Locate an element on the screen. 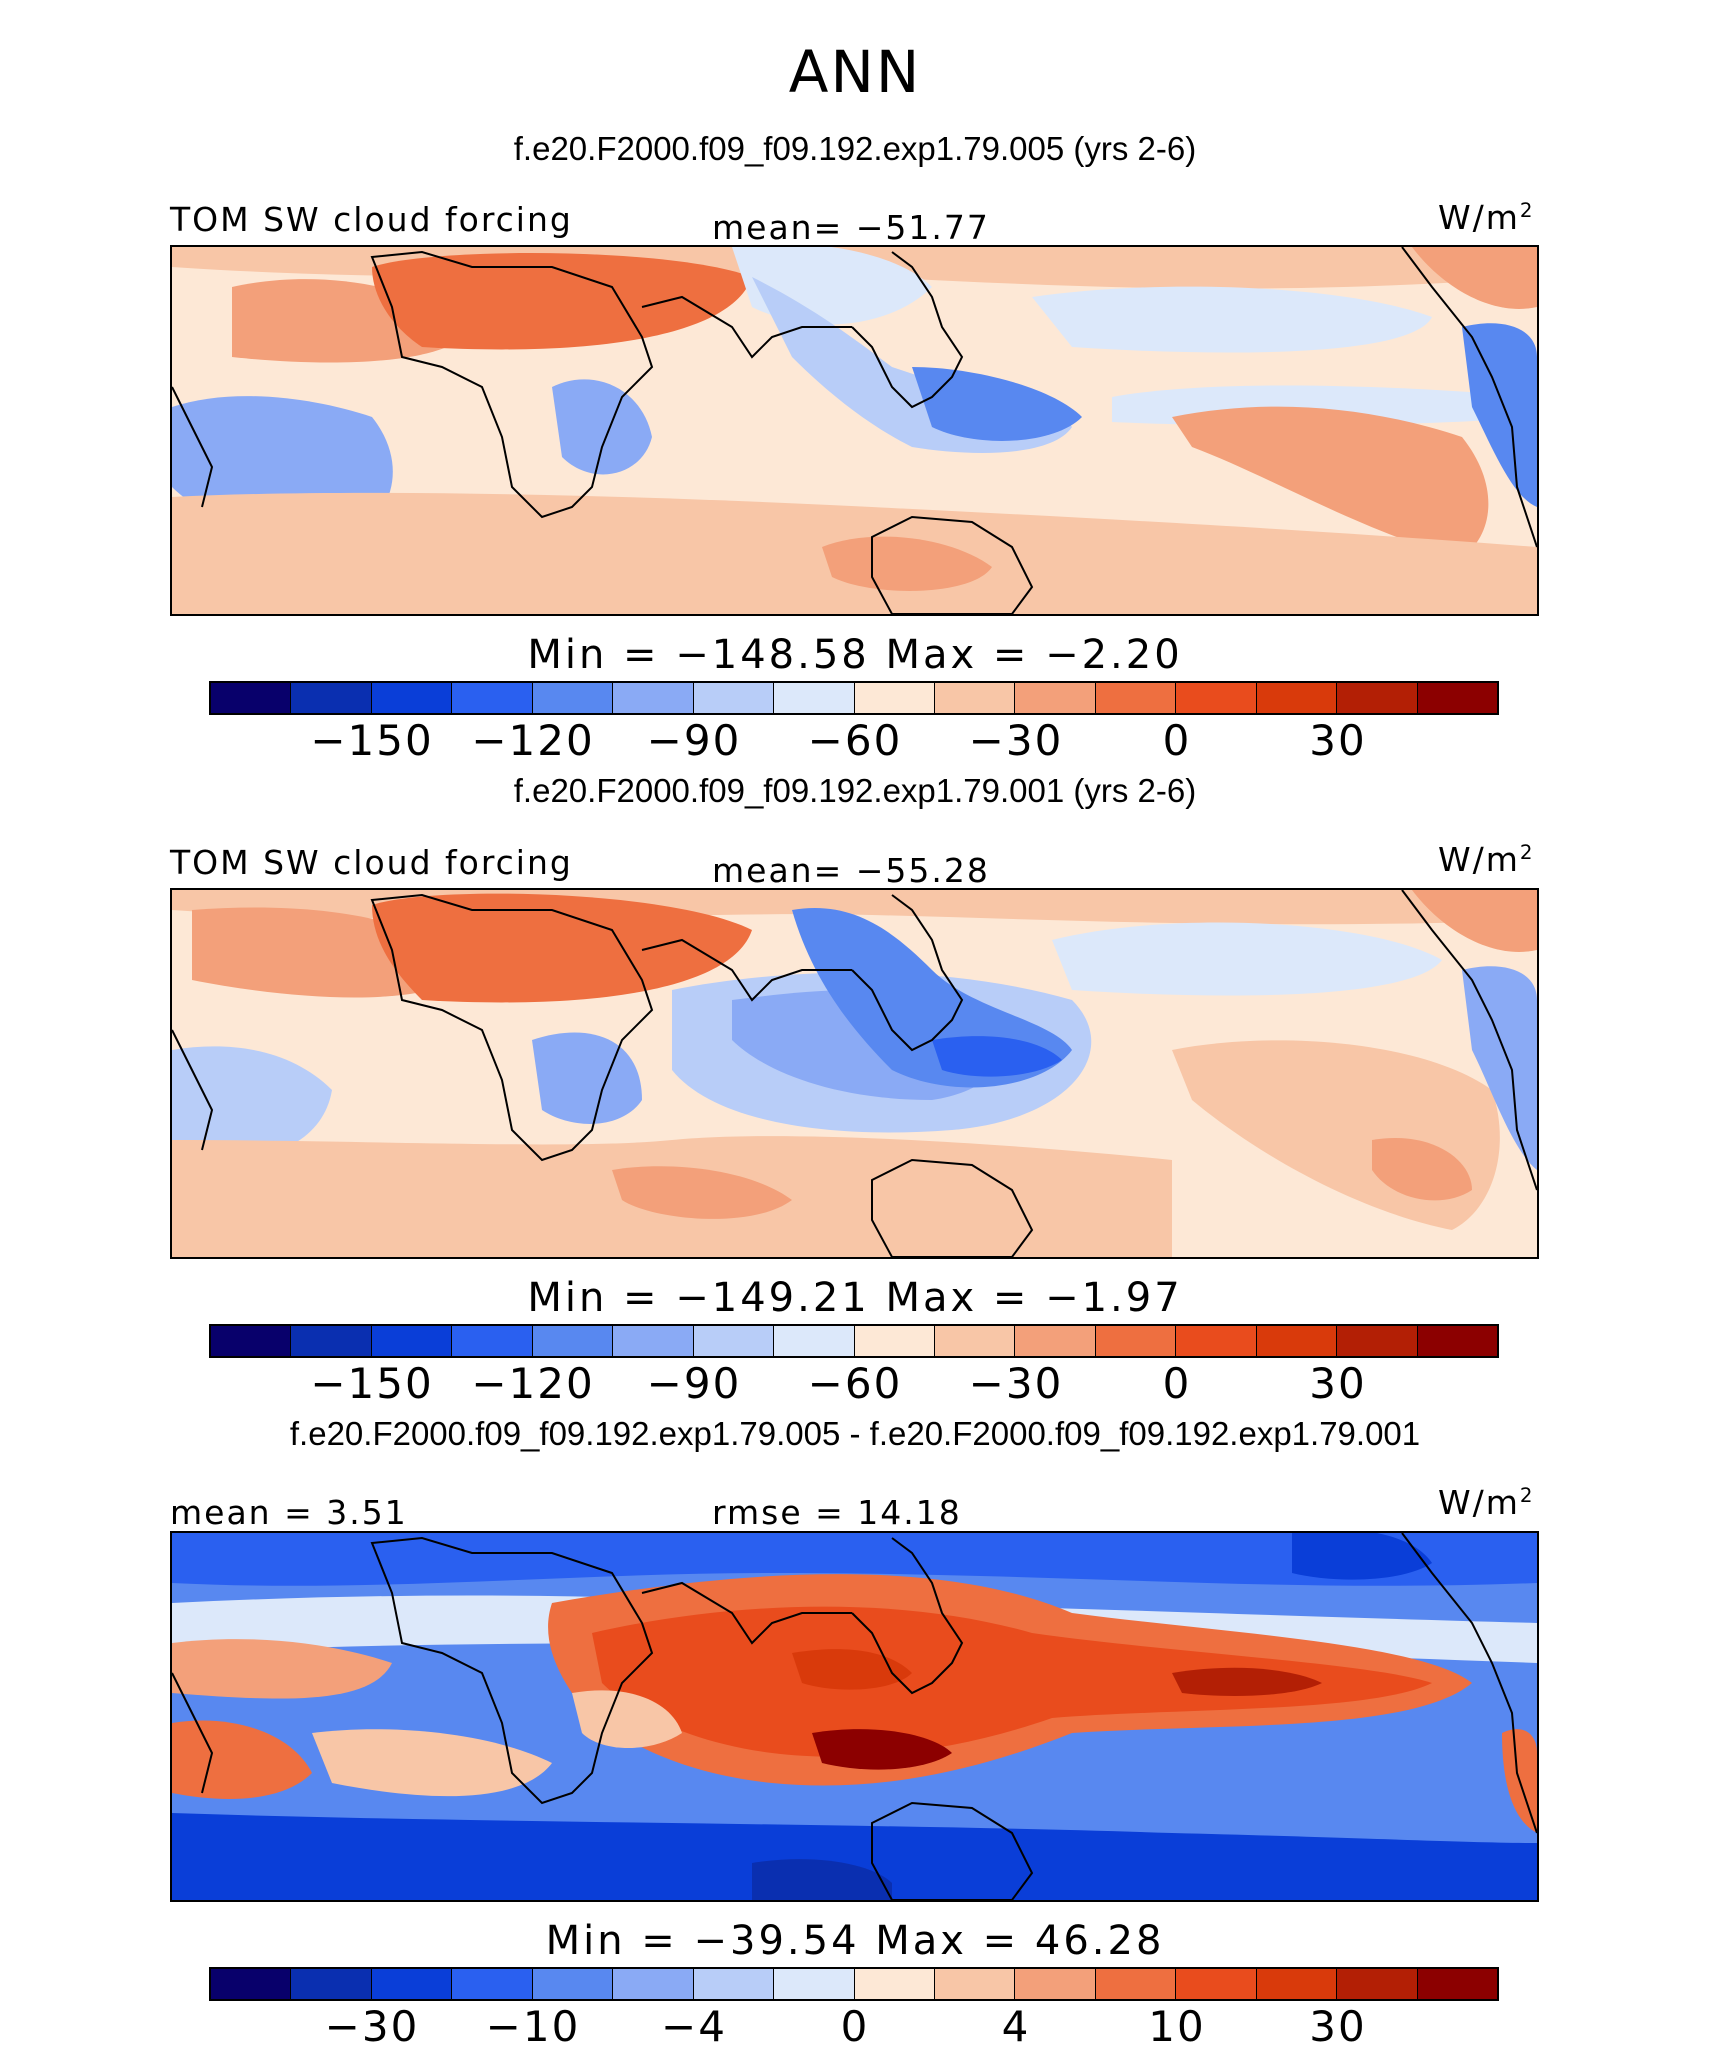  panel-3-tick: −10 is located at coordinates (533, 2026).